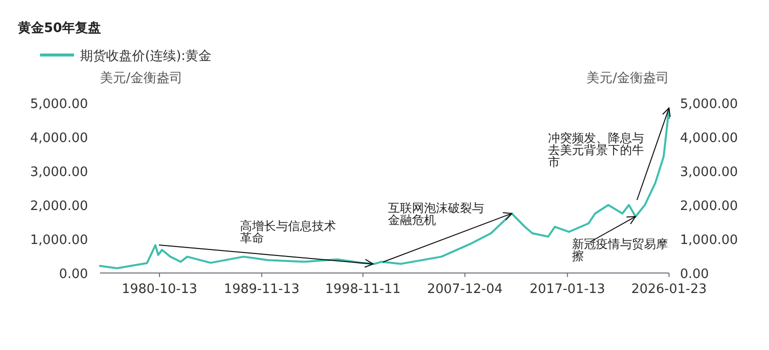 This screenshot has width=769, height=350. Describe the element at coordinates (620, 250) in the screenshot. I see `annotation: 新冠疫情与贸易摩擦` at that location.